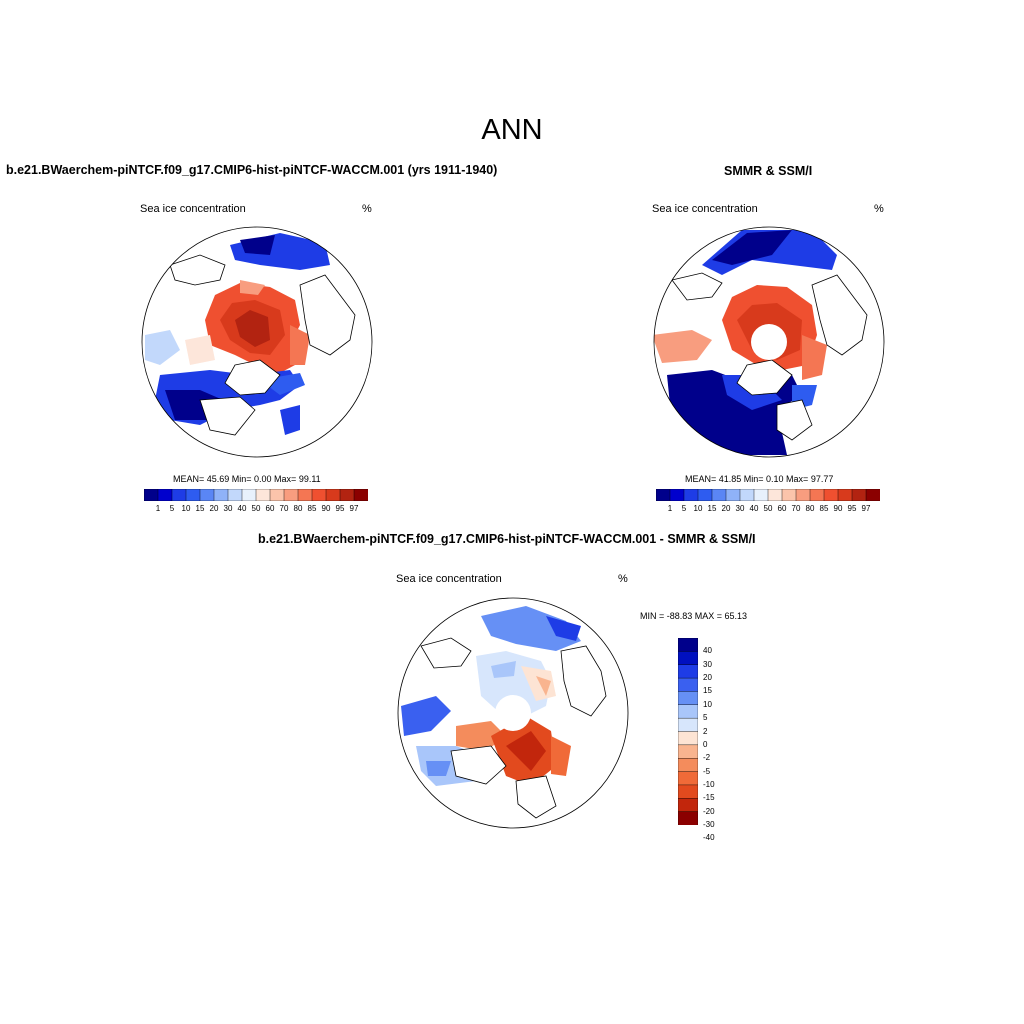 This screenshot has width=1024, height=1024. What do you see at coordinates (740, 508) in the screenshot?
I see `panel-2-colorbar-tick-label: 30` at bounding box center [740, 508].